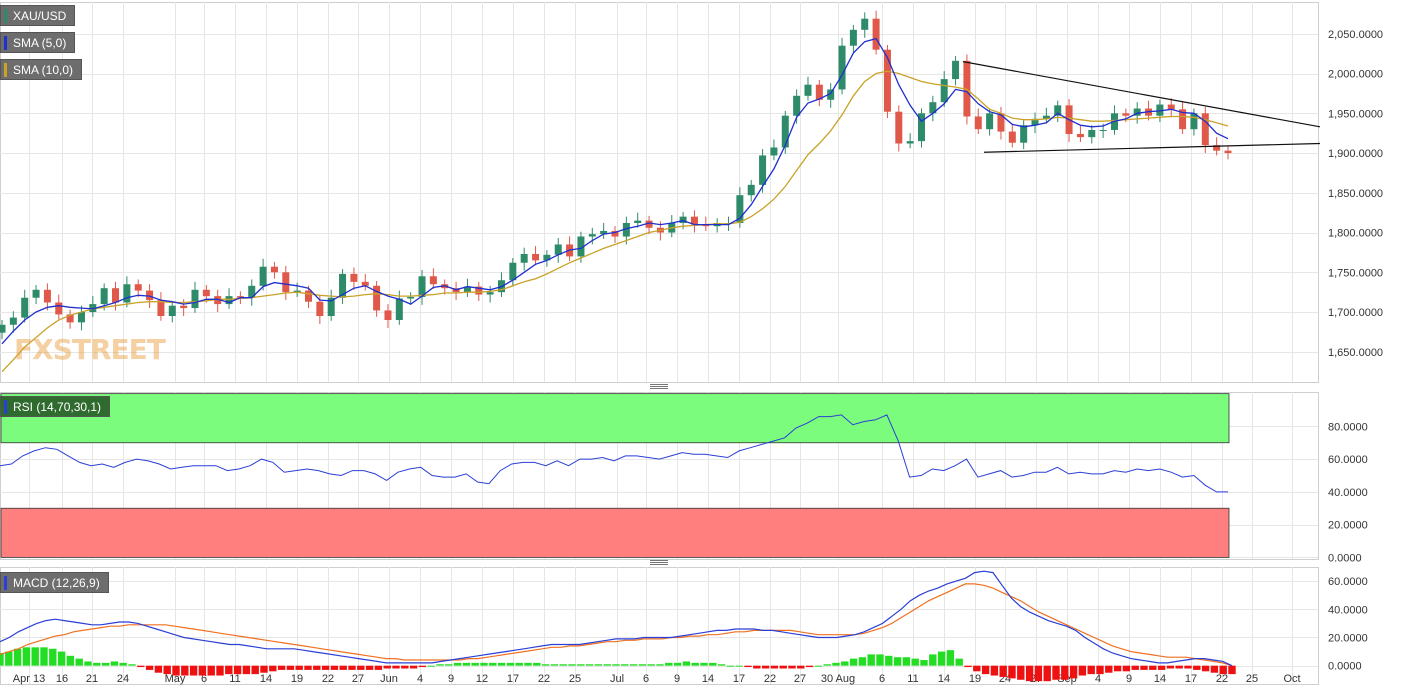 Image resolution: width=1405 pixels, height=692 pixels. I want to click on fxstreet-watermark: FXSTREET, so click(90, 349).